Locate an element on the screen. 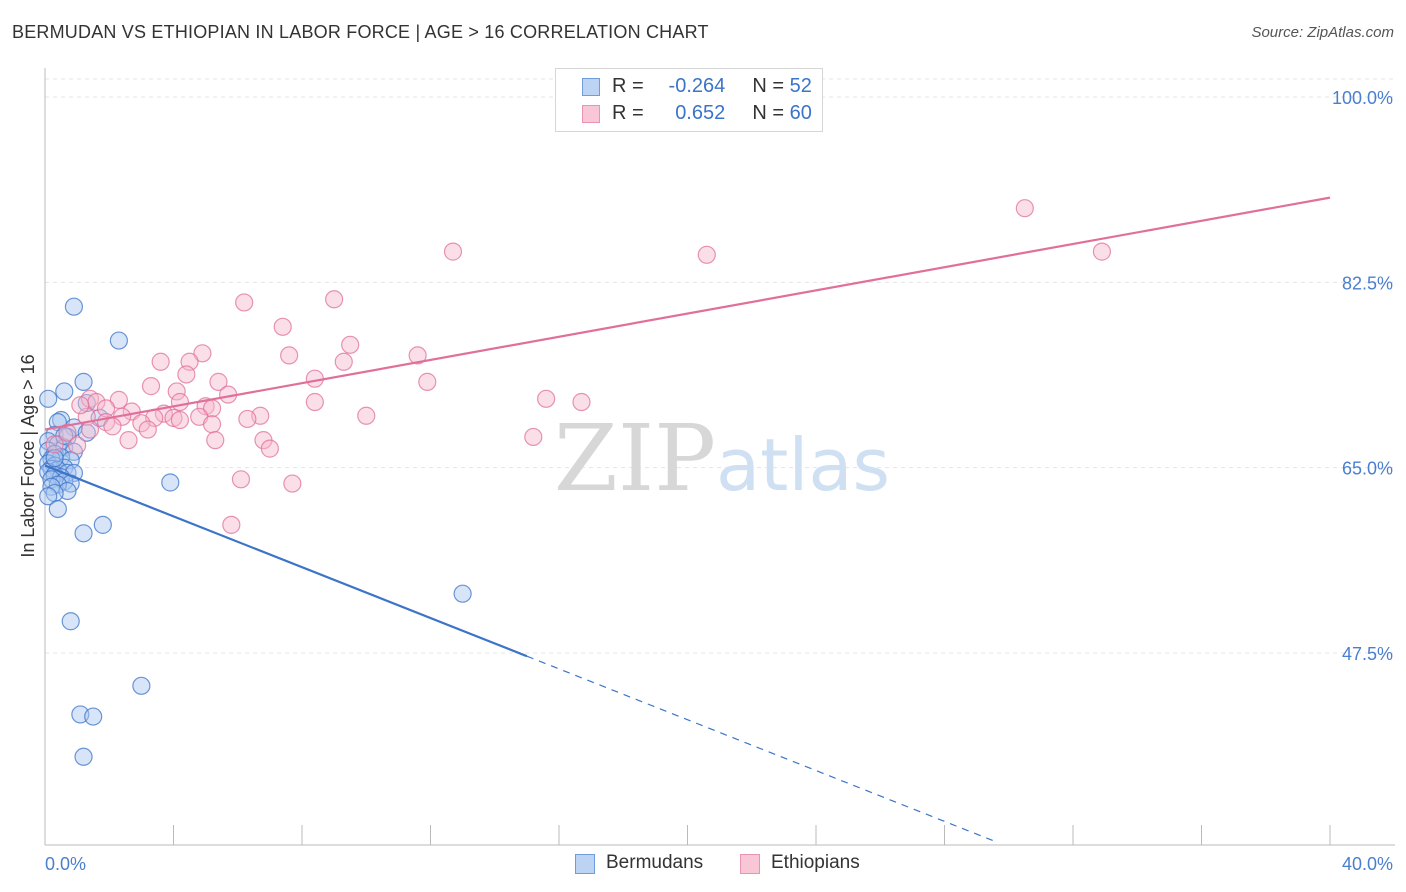 The image size is (1406, 892). y-tick-label: 47.5% is located at coordinates (1367, 654).